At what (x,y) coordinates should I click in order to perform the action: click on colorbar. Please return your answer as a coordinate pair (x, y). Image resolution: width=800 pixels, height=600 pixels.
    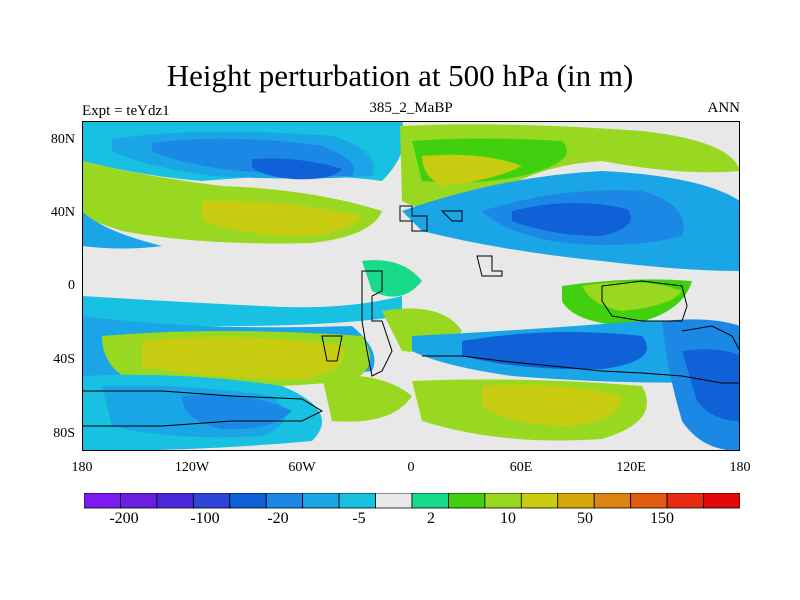
    Looking at the image, I should click on (412, 501).